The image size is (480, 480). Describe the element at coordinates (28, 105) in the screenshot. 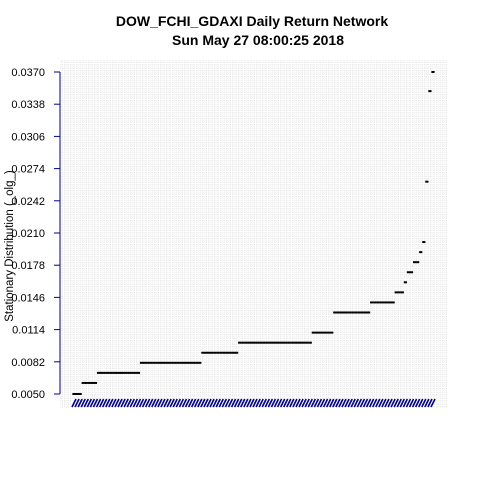

I see `y-tick-label: 0.0338` at that location.